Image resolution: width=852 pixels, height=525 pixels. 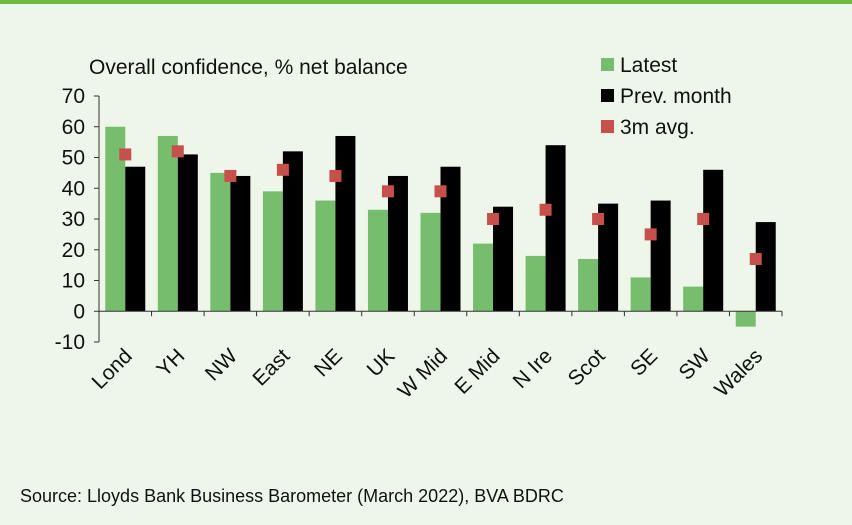 What do you see at coordinates (695, 364) in the screenshot?
I see `x-tick-label-sw: SW` at bounding box center [695, 364].